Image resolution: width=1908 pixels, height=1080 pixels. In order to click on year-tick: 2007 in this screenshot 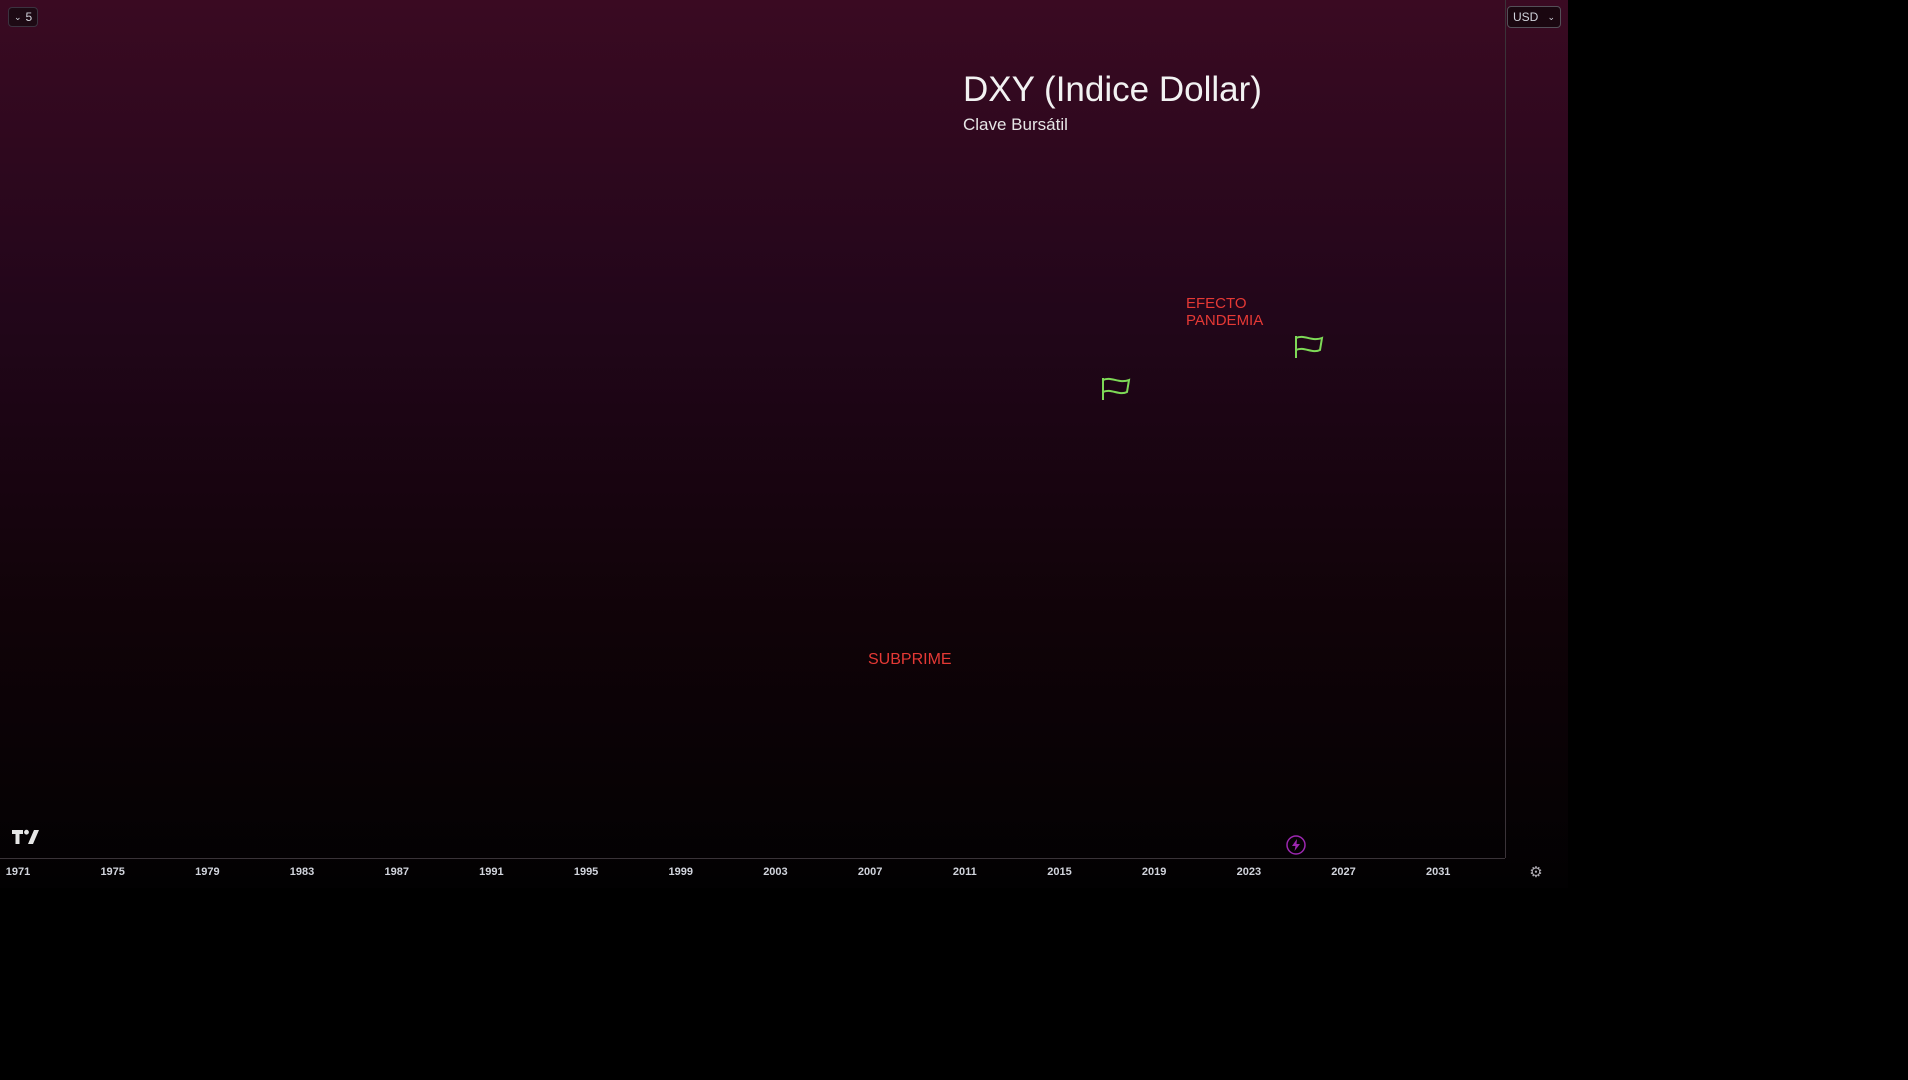, I will do `click(870, 872)`.